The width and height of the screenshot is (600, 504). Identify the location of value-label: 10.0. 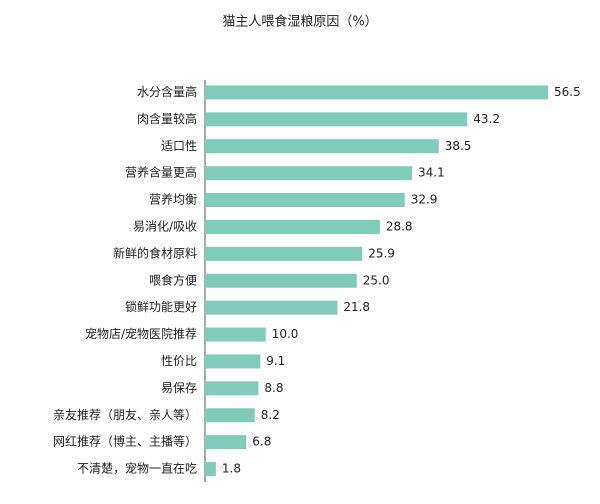
(285, 334).